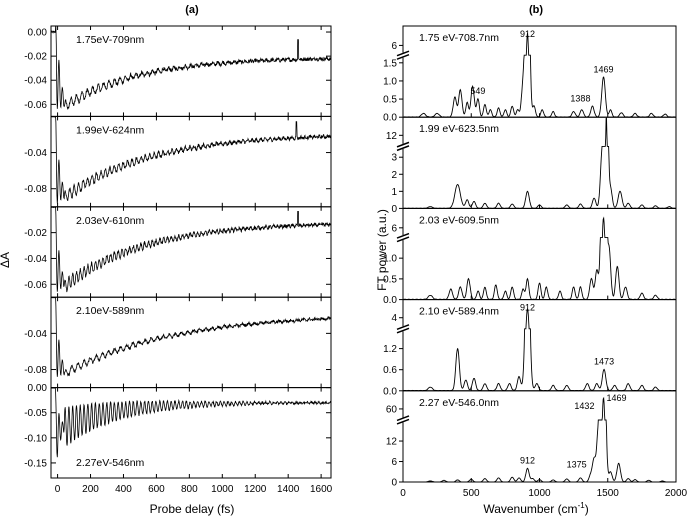  I want to click on x-tick-label-a: 1200, so click(255, 489).